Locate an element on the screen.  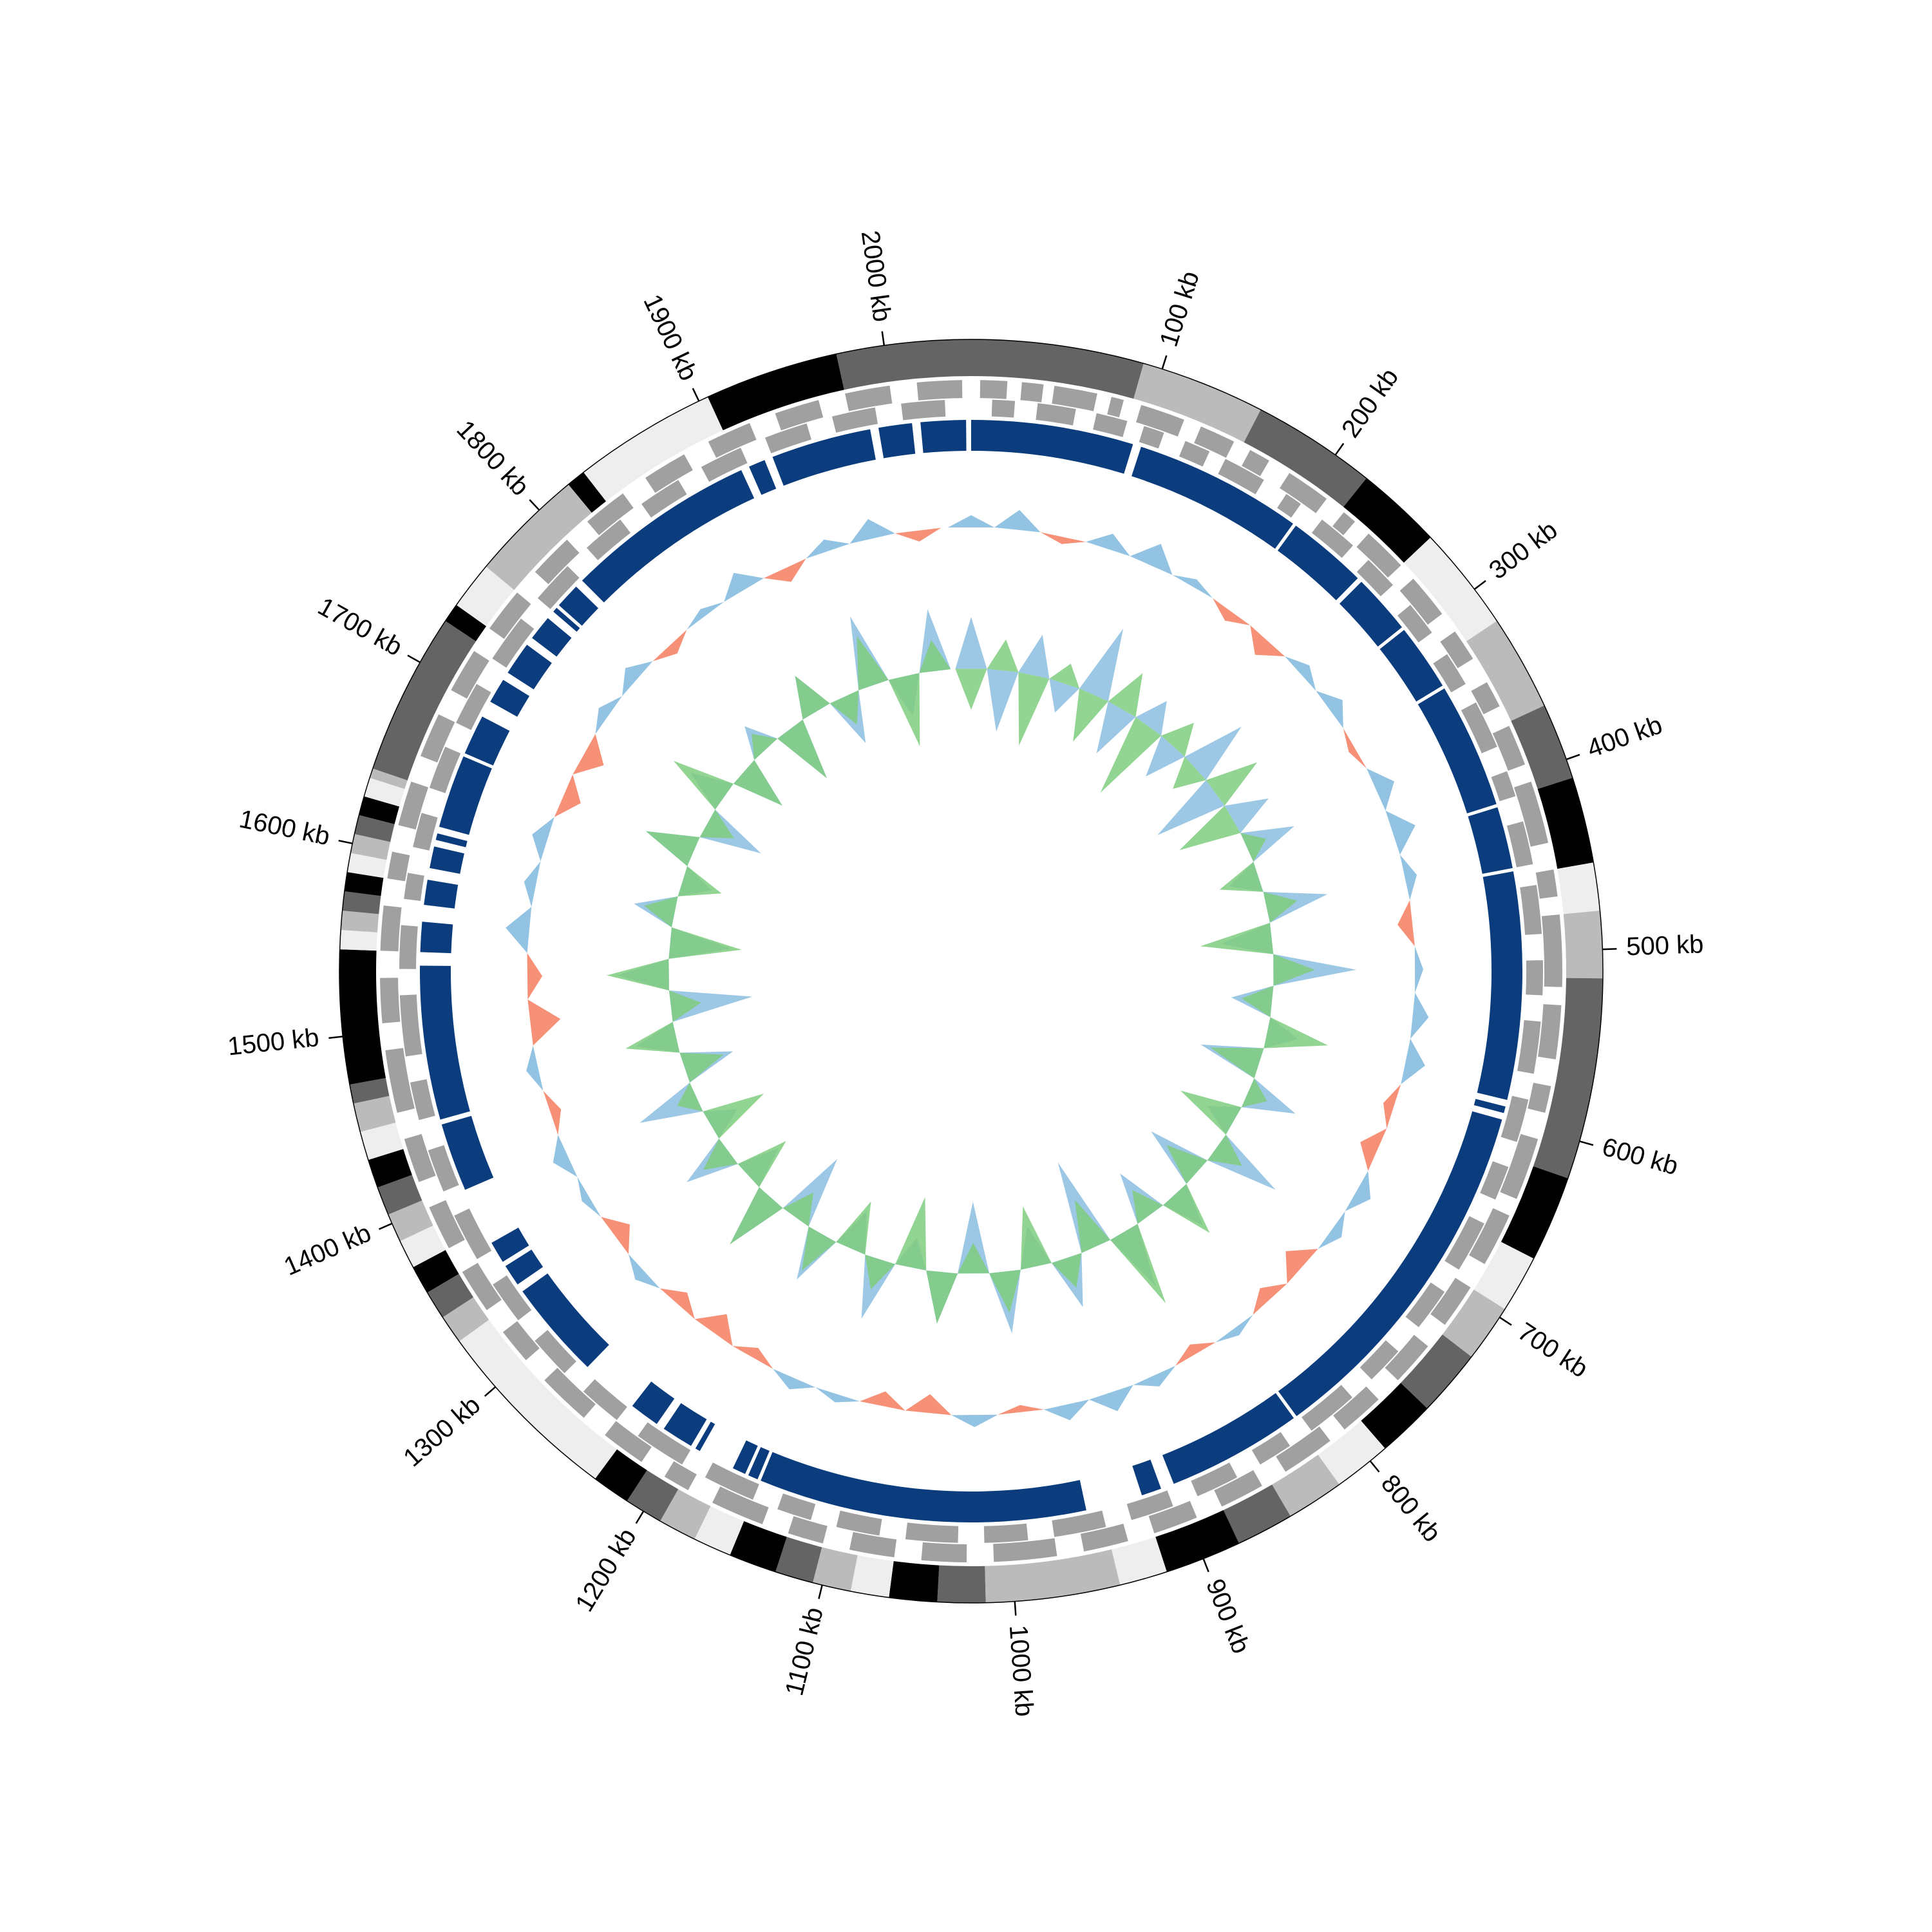
tick-label: 1500 kb is located at coordinates (273, 1042).